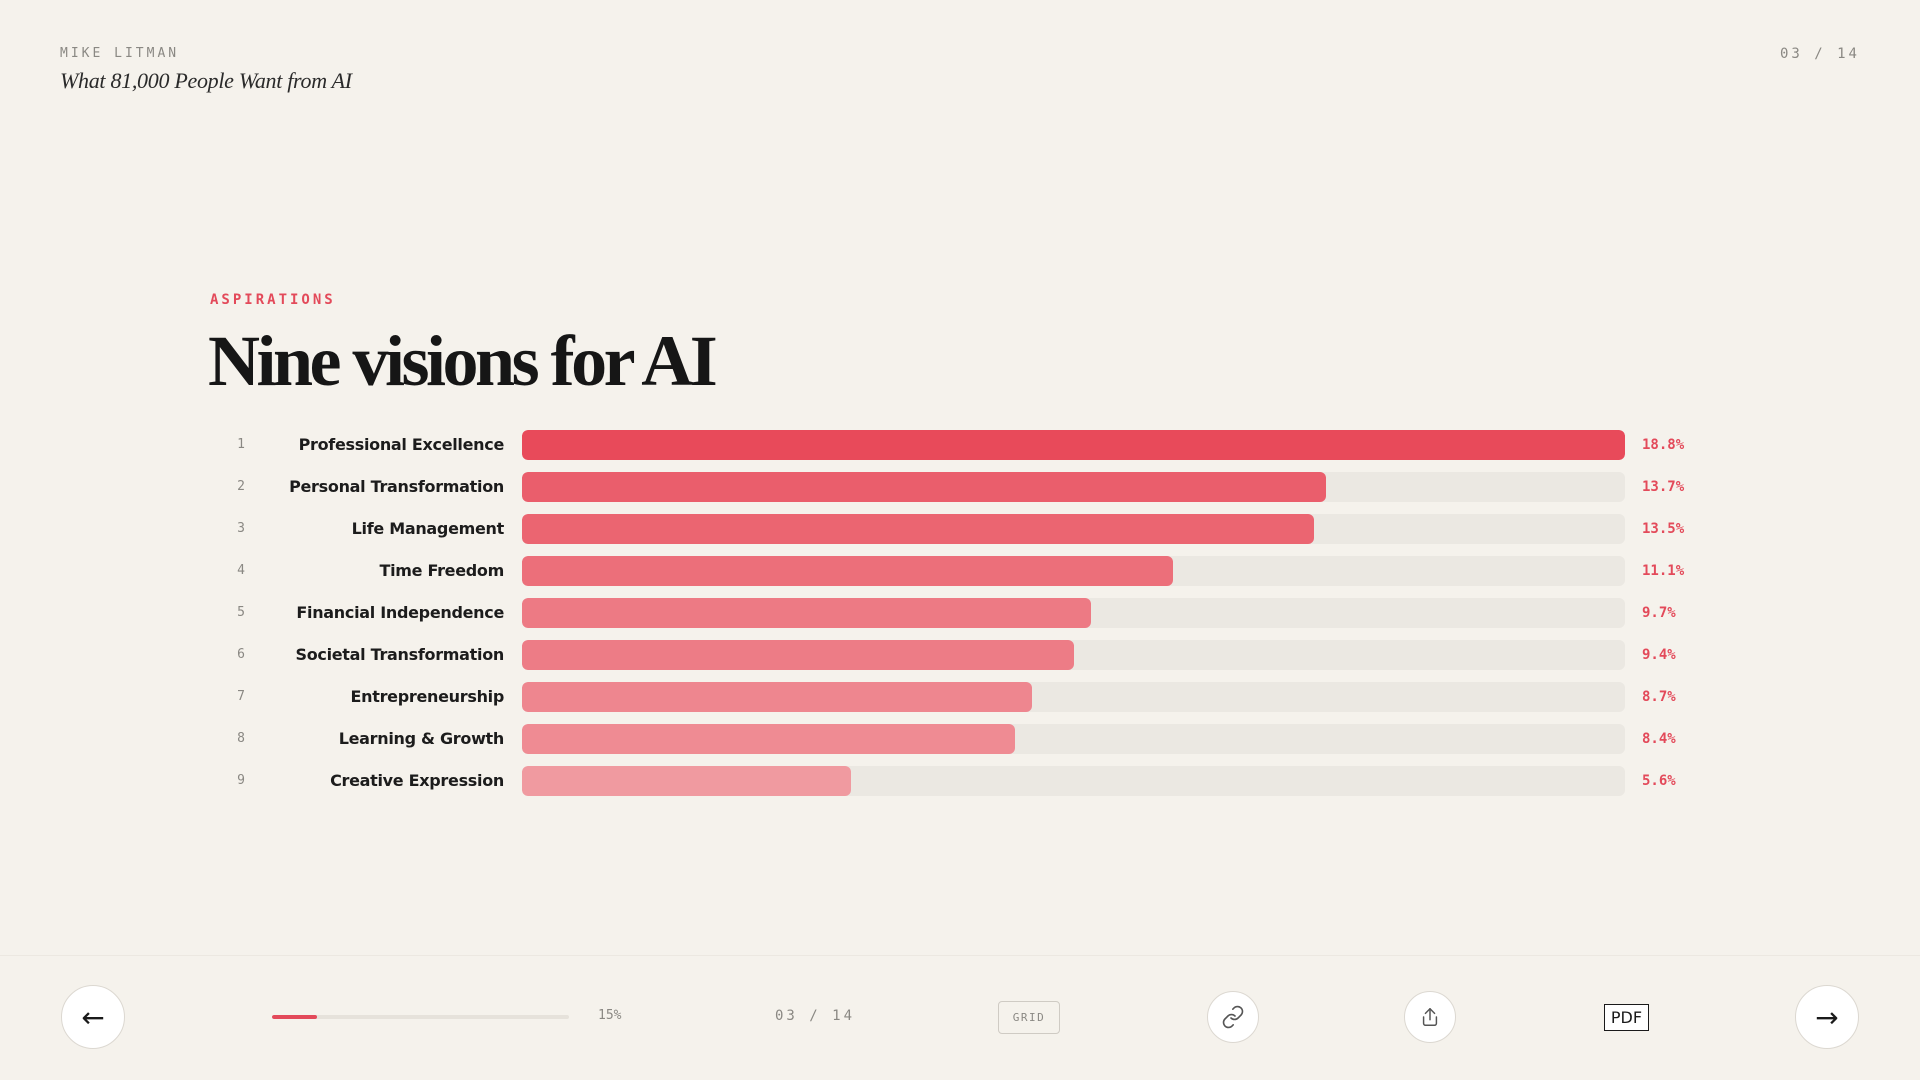 This screenshot has height=1080, width=1920. I want to click on slide-title: Nine visions for AI, so click(463, 361).